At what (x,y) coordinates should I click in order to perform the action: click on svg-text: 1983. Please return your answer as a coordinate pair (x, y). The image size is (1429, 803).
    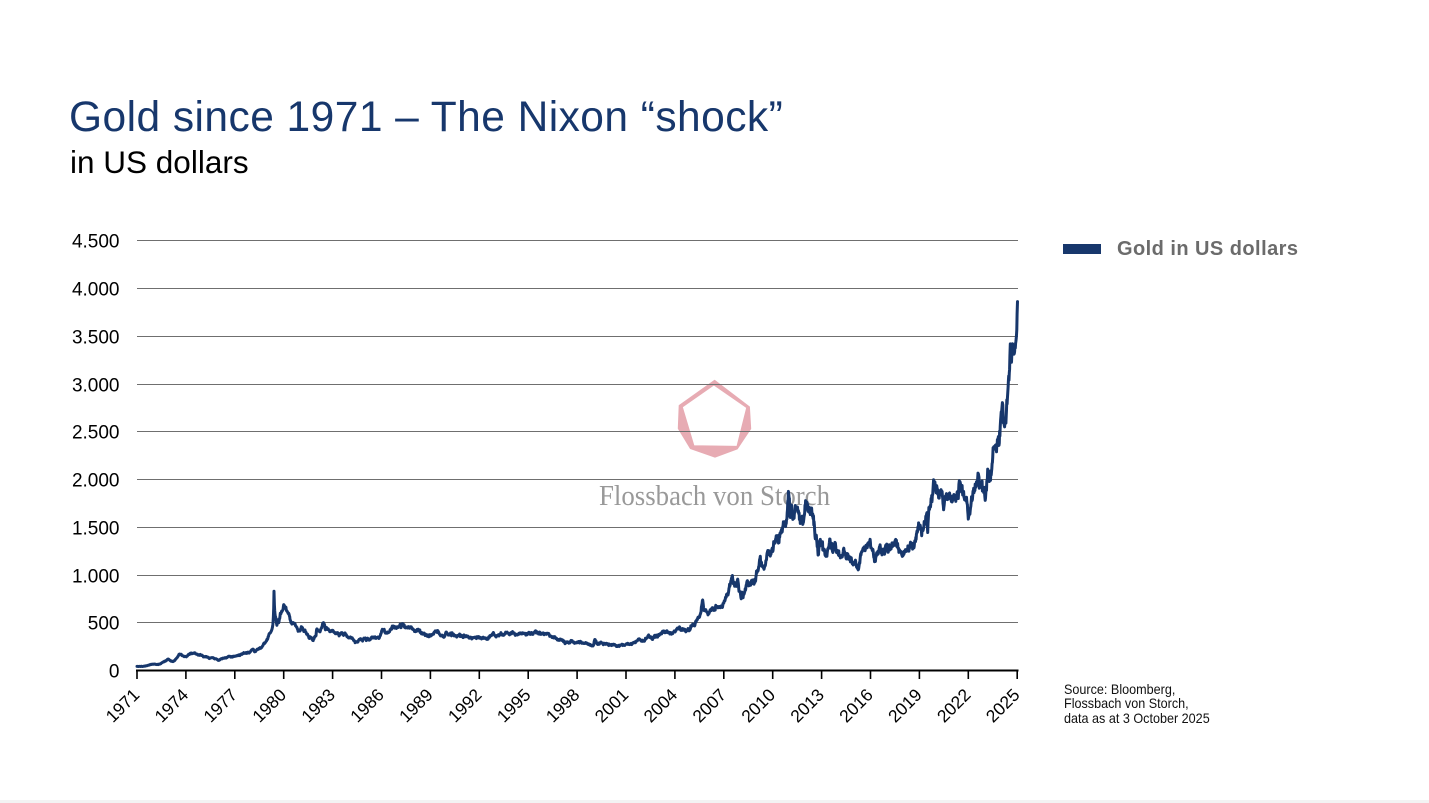
    Looking at the image, I should click on (318, 706).